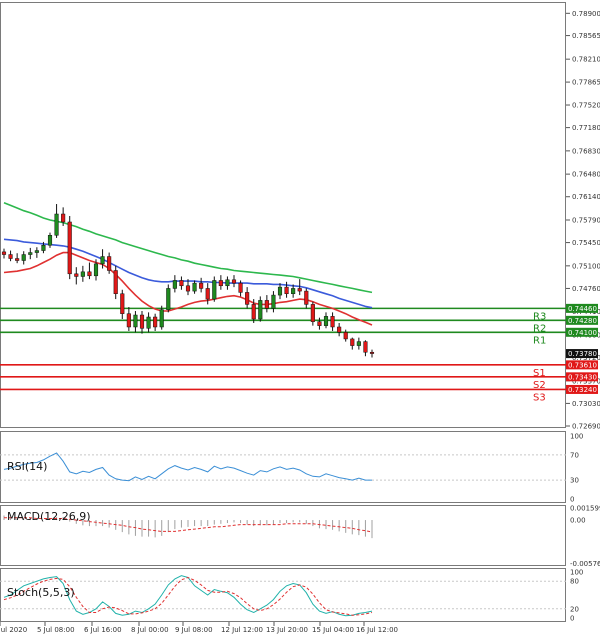 The image size is (600, 636). I want to click on stoch-panel, so click(283, 595).